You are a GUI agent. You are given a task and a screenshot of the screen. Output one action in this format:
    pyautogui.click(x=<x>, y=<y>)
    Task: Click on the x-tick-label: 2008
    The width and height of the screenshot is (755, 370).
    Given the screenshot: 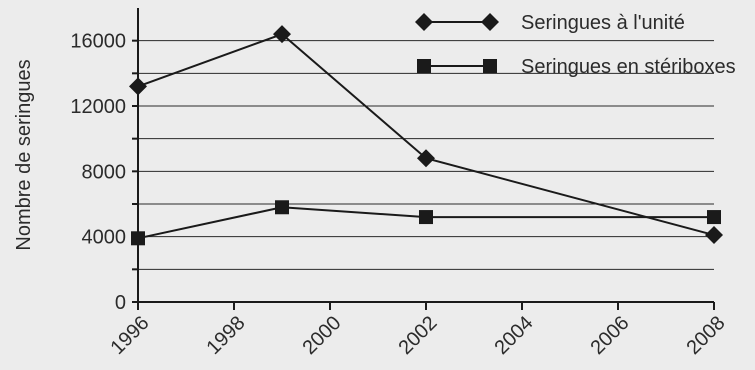 What is the action you would take?
    pyautogui.click(x=706, y=335)
    